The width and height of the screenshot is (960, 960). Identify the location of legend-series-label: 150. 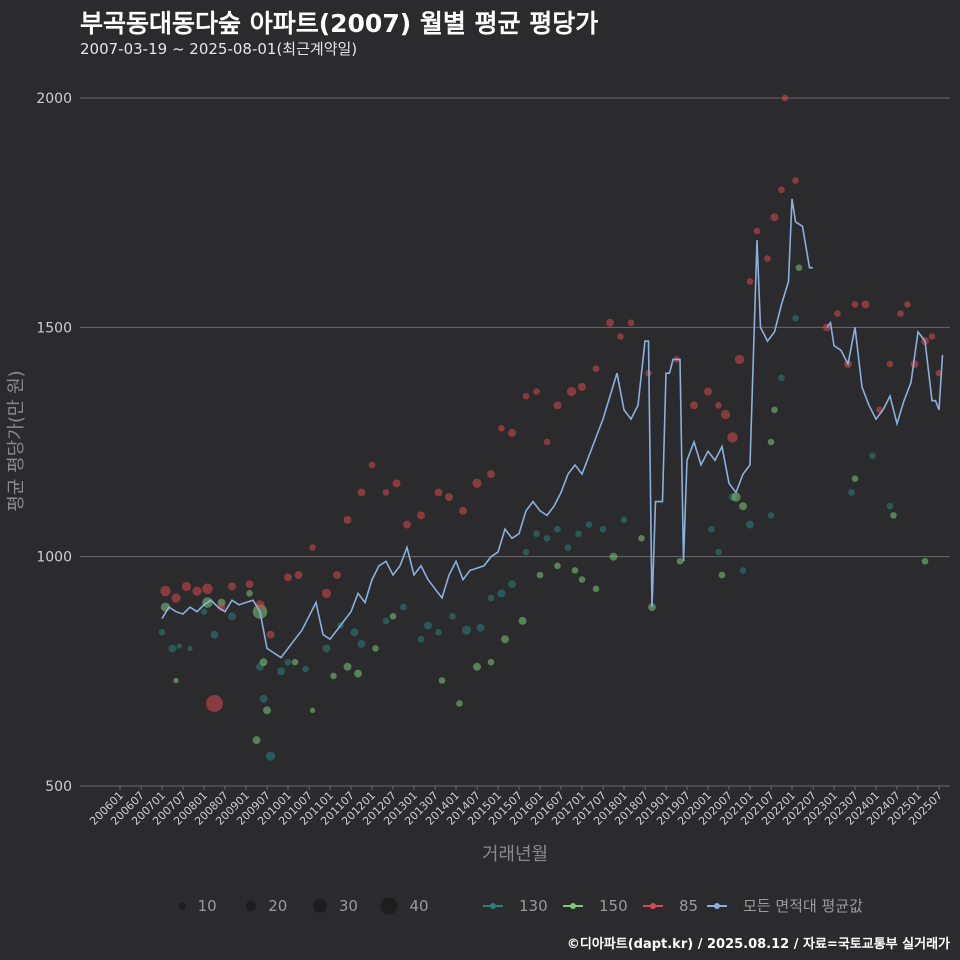
(613, 906).